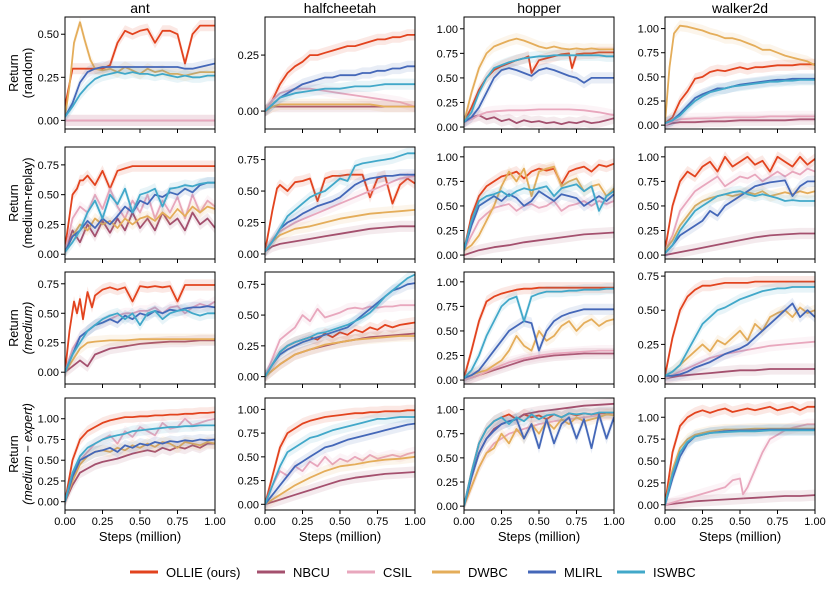  What do you see at coordinates (739, 8) in the screenshot?
I see `column-title-walker2d: walker2d` at bounding box center [739, 8].